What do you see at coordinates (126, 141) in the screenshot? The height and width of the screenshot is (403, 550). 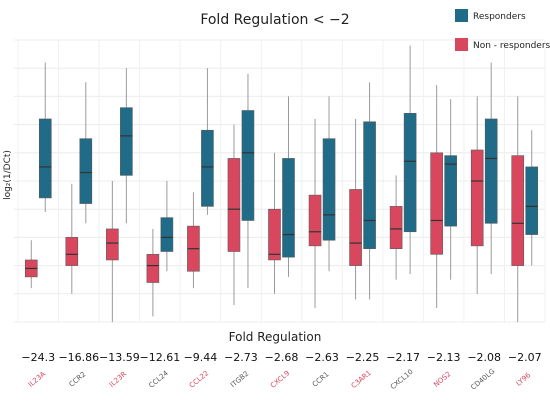 I see `box-responders-il23r-box` at bounding box center [126, 141].